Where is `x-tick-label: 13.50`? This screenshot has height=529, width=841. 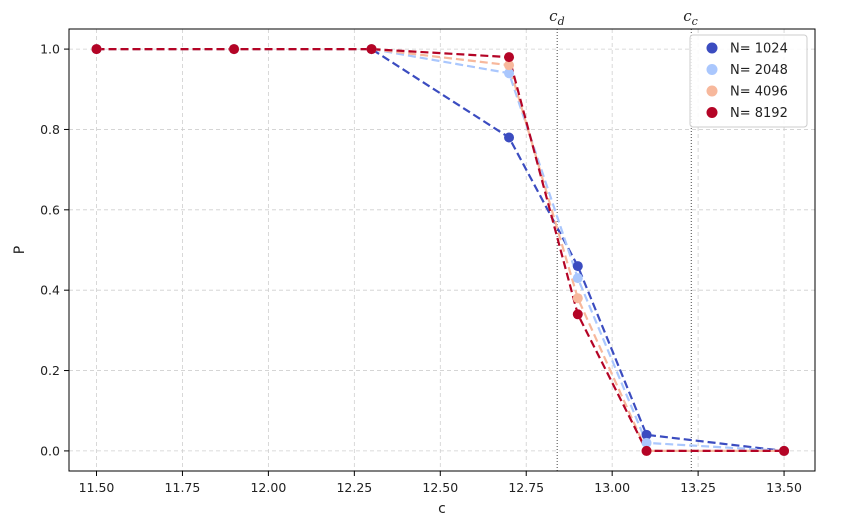 x-tick-label: 13.50 is located at coordinates (784, 487).